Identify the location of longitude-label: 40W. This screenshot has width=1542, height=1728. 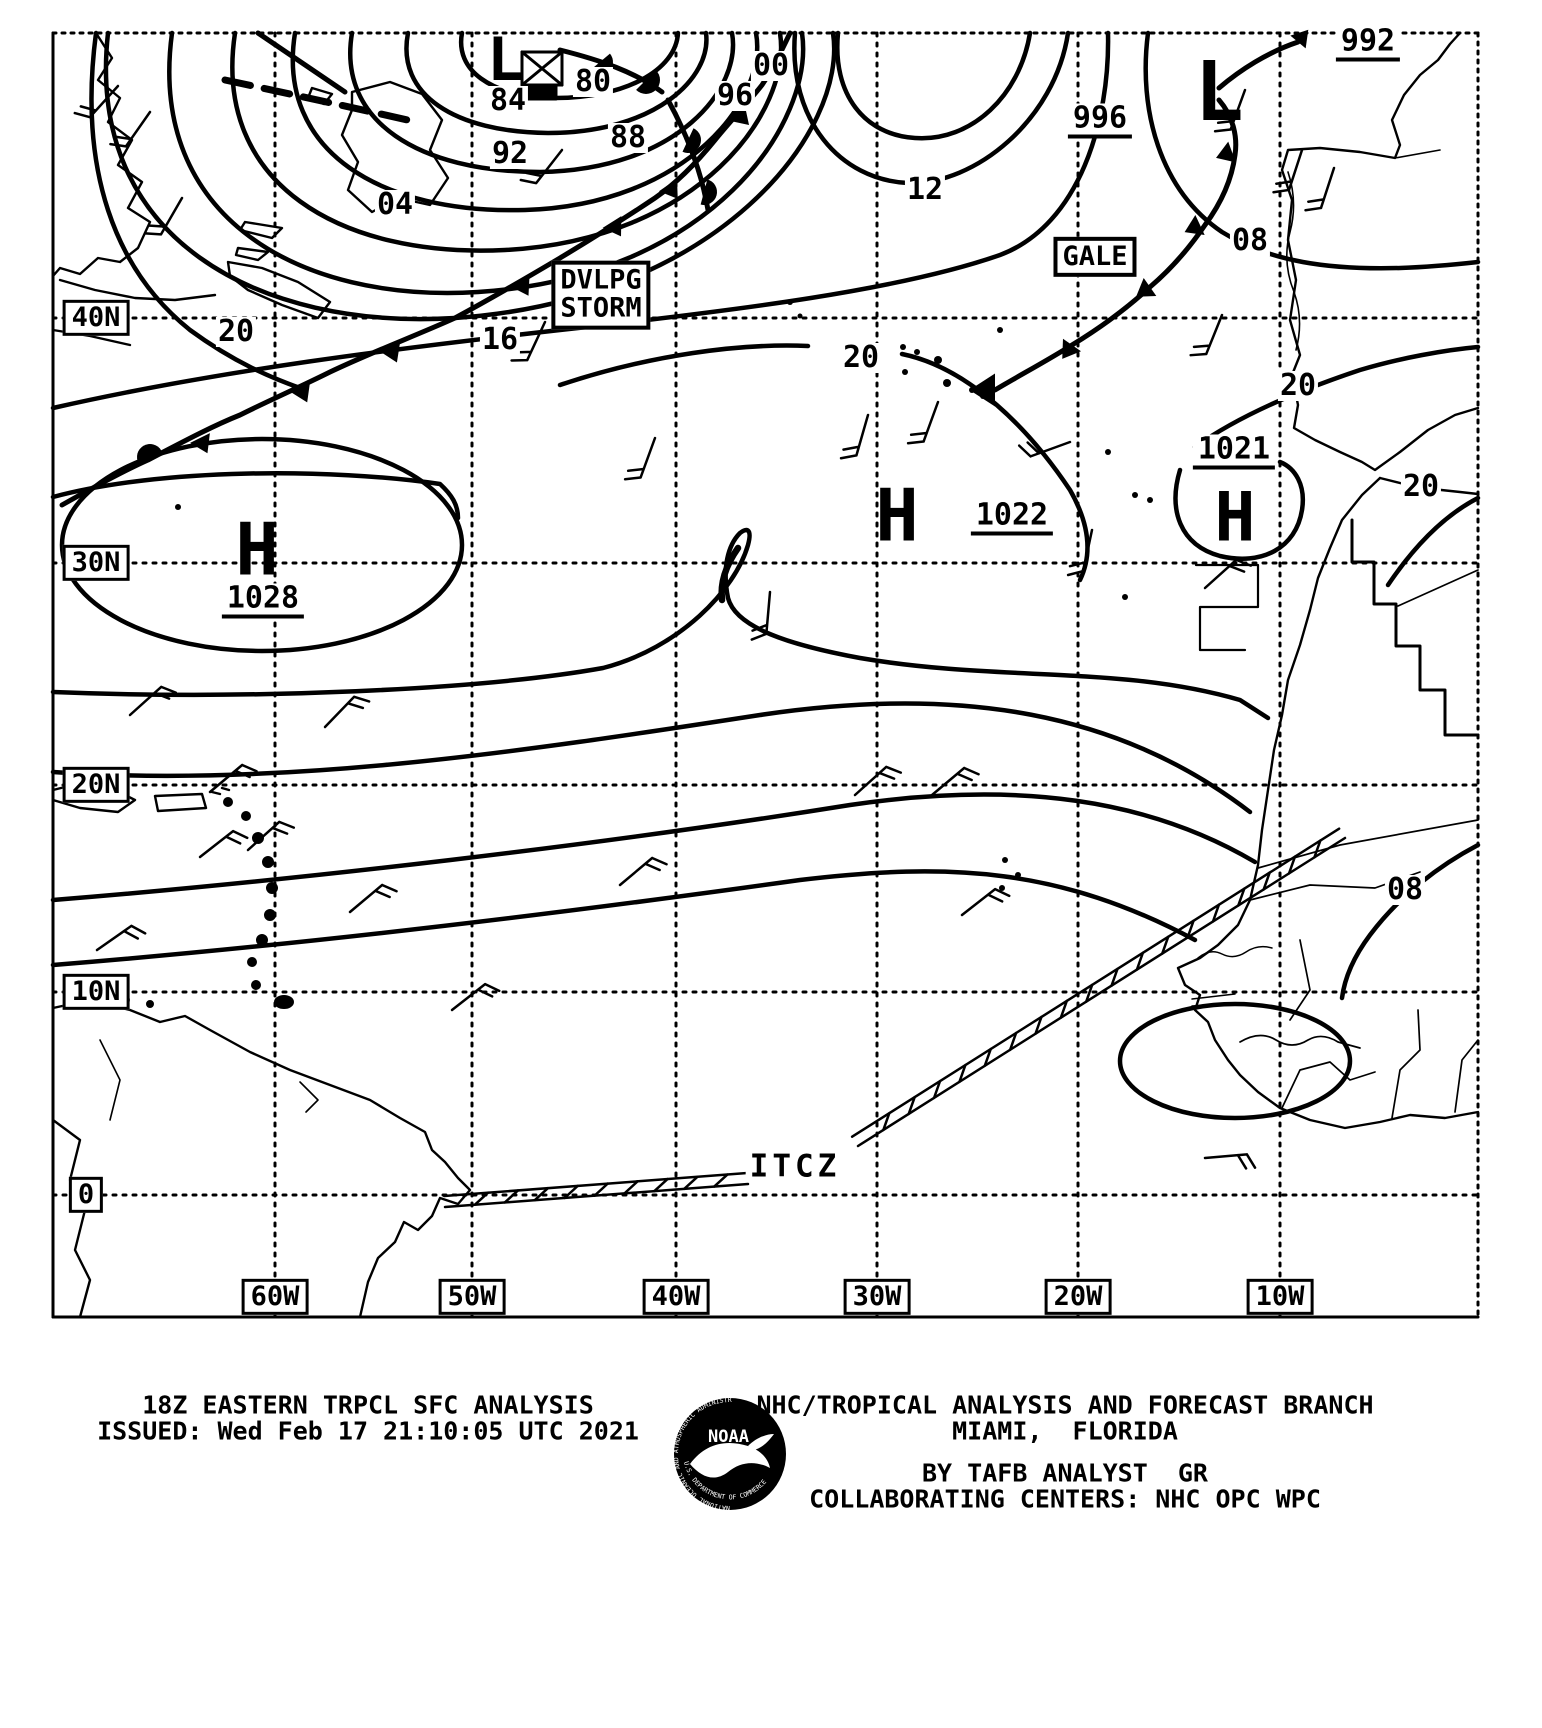
(676, 1297).